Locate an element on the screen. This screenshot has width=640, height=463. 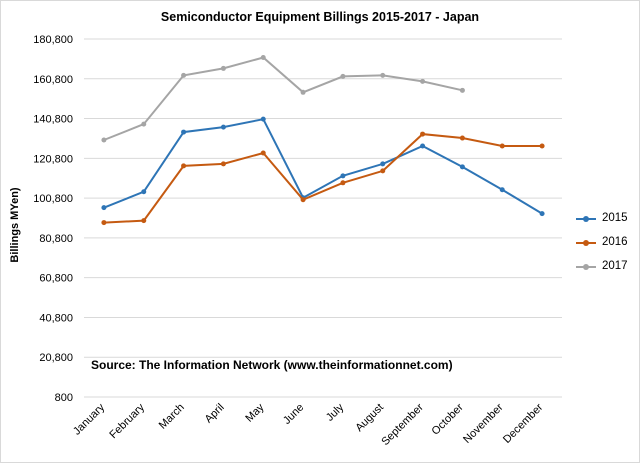
series-line-2015 is located at coordinates (323, 166).